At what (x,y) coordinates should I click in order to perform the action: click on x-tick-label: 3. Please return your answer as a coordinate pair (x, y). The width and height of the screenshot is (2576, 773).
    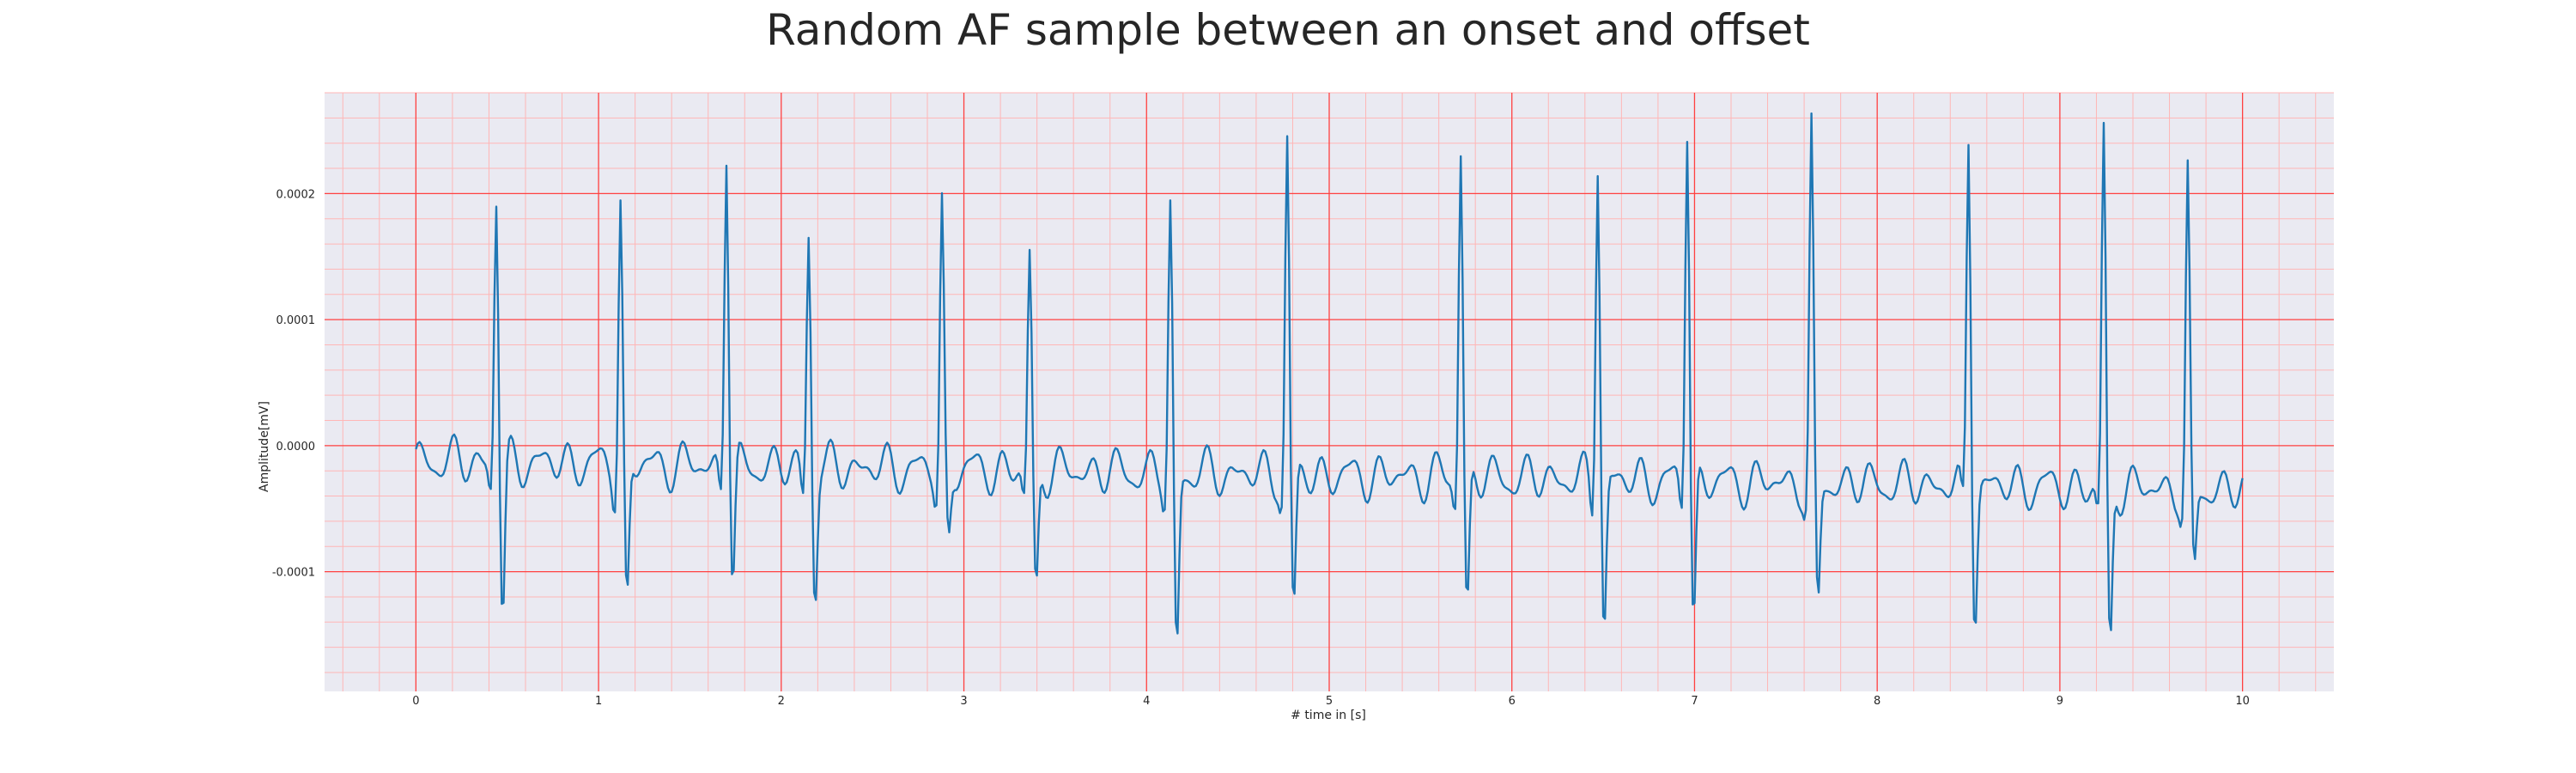
    Looking at the image, I should click on (963, 701).